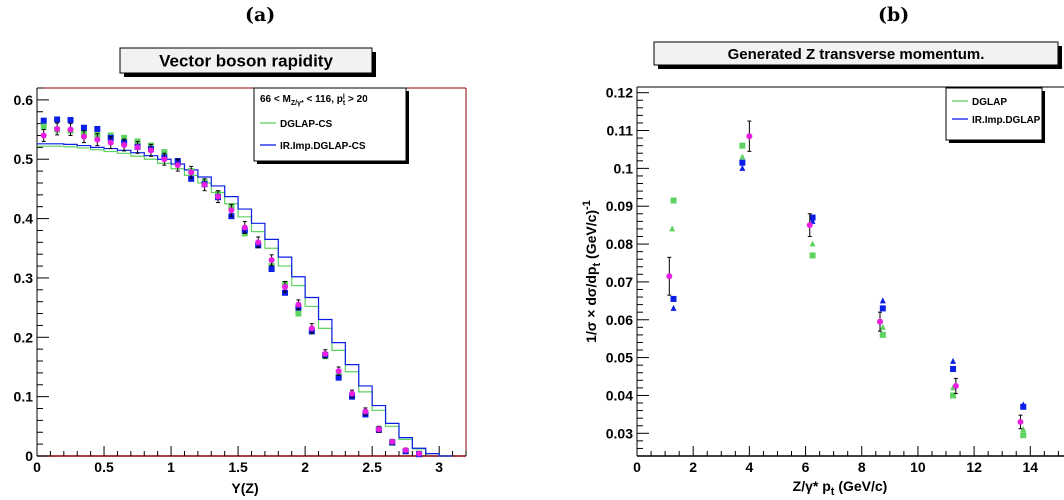 The width and height of the screenshot is (1064, 500). What do you see at coordinates (989, 102) in the screenshot?
I see `legend-entry-label: DGLAP` at bounding box center [989, 102].